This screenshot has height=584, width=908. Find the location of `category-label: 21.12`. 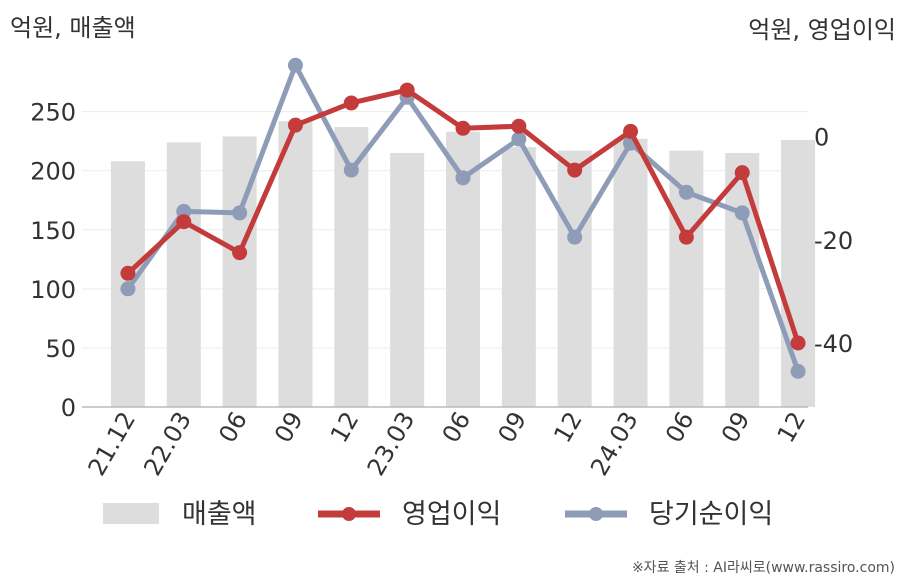

category-label: 21.12 is located at coordinates (112, 444).